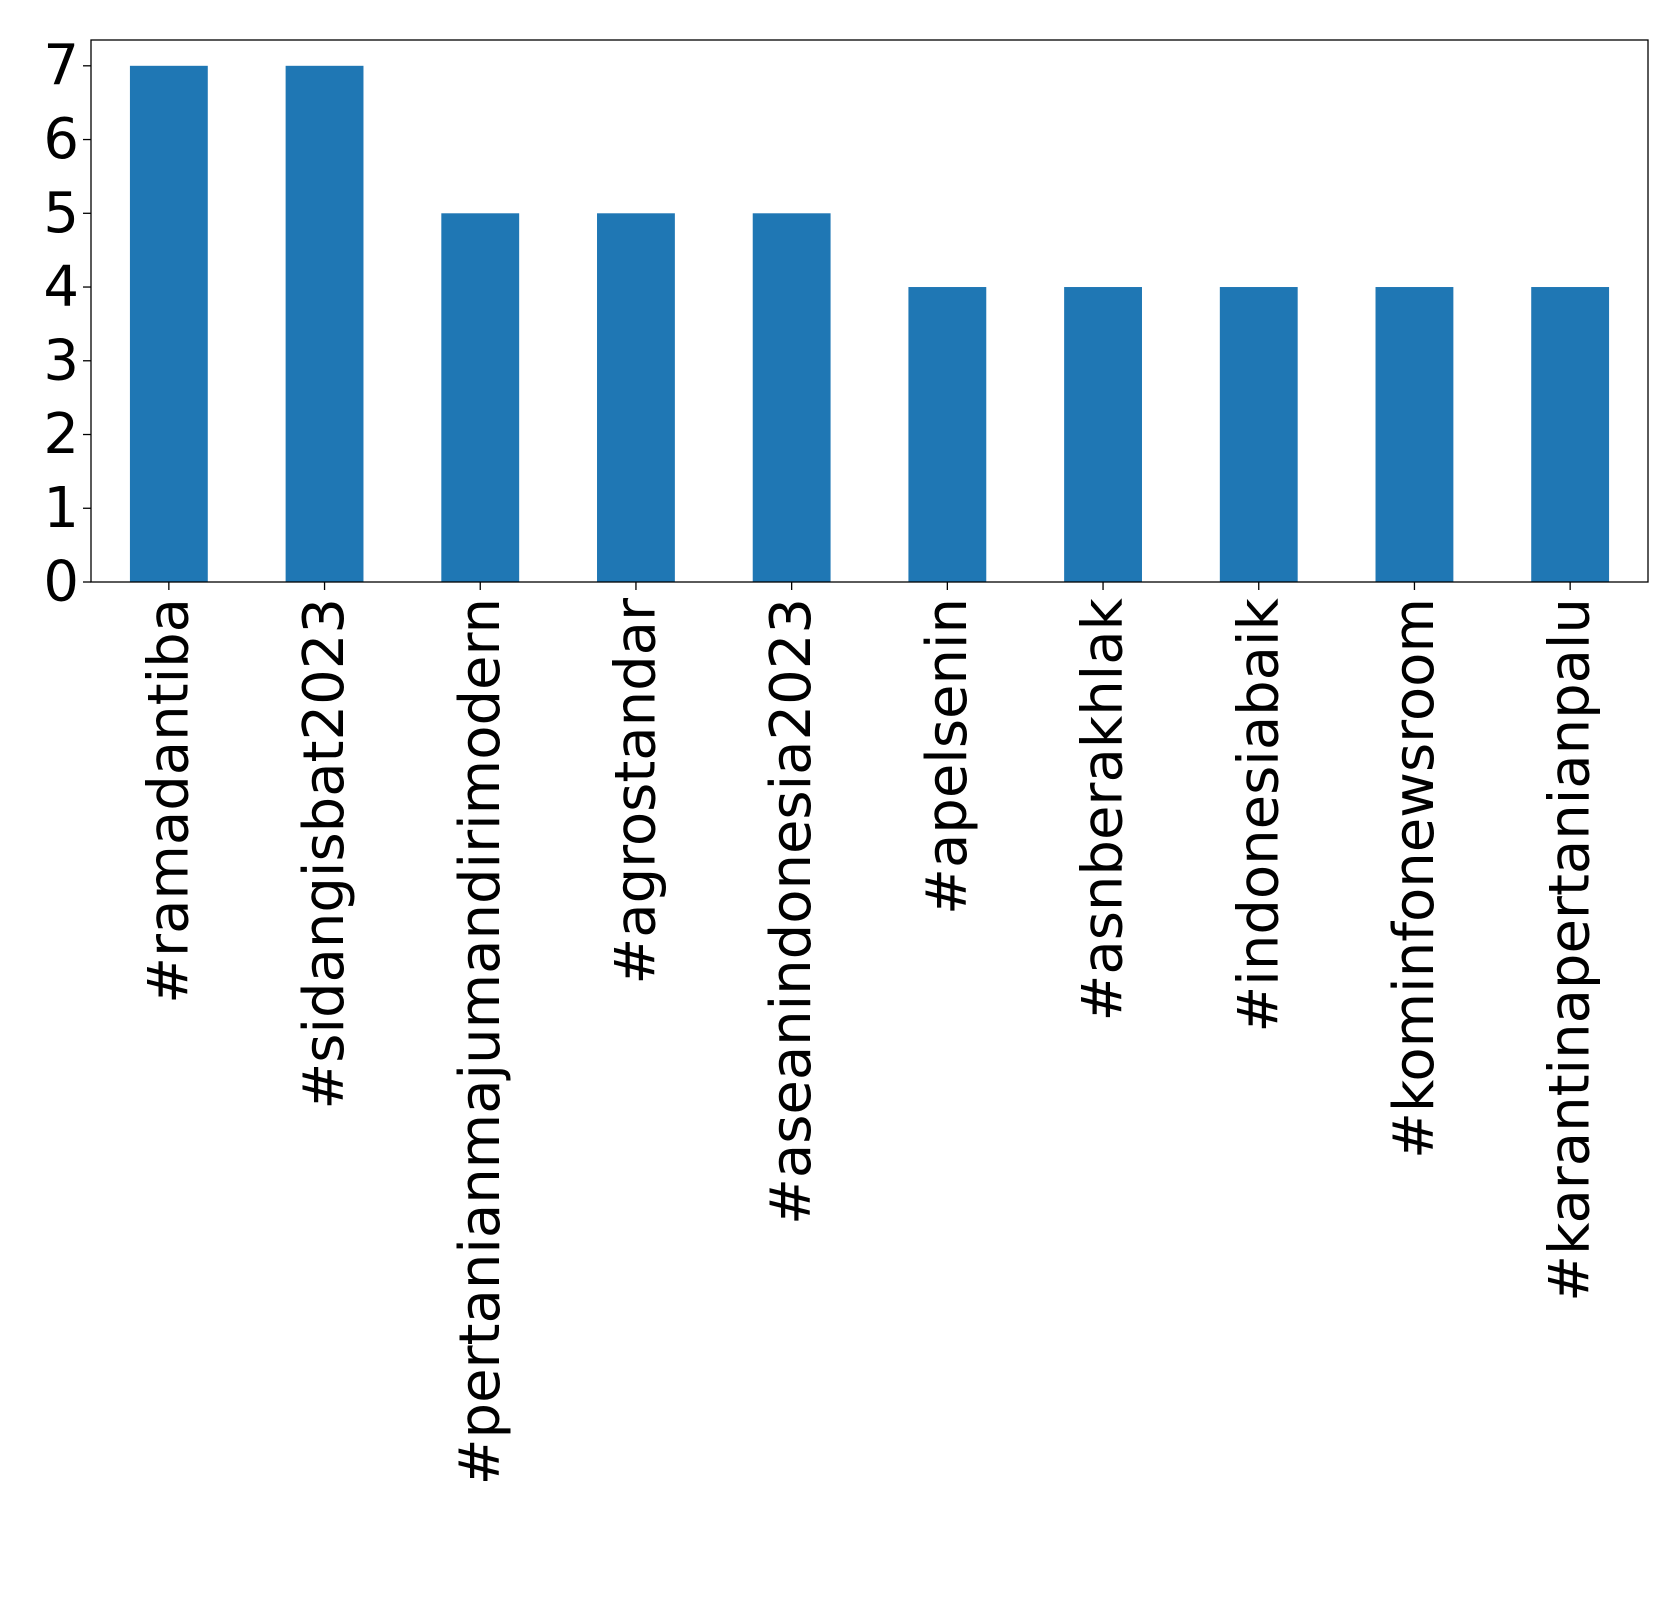 This screenshot has height=1622, width=1679. I want to click on x-tick-label-9: #karantinapertanianpalu, so click(1570, 950).